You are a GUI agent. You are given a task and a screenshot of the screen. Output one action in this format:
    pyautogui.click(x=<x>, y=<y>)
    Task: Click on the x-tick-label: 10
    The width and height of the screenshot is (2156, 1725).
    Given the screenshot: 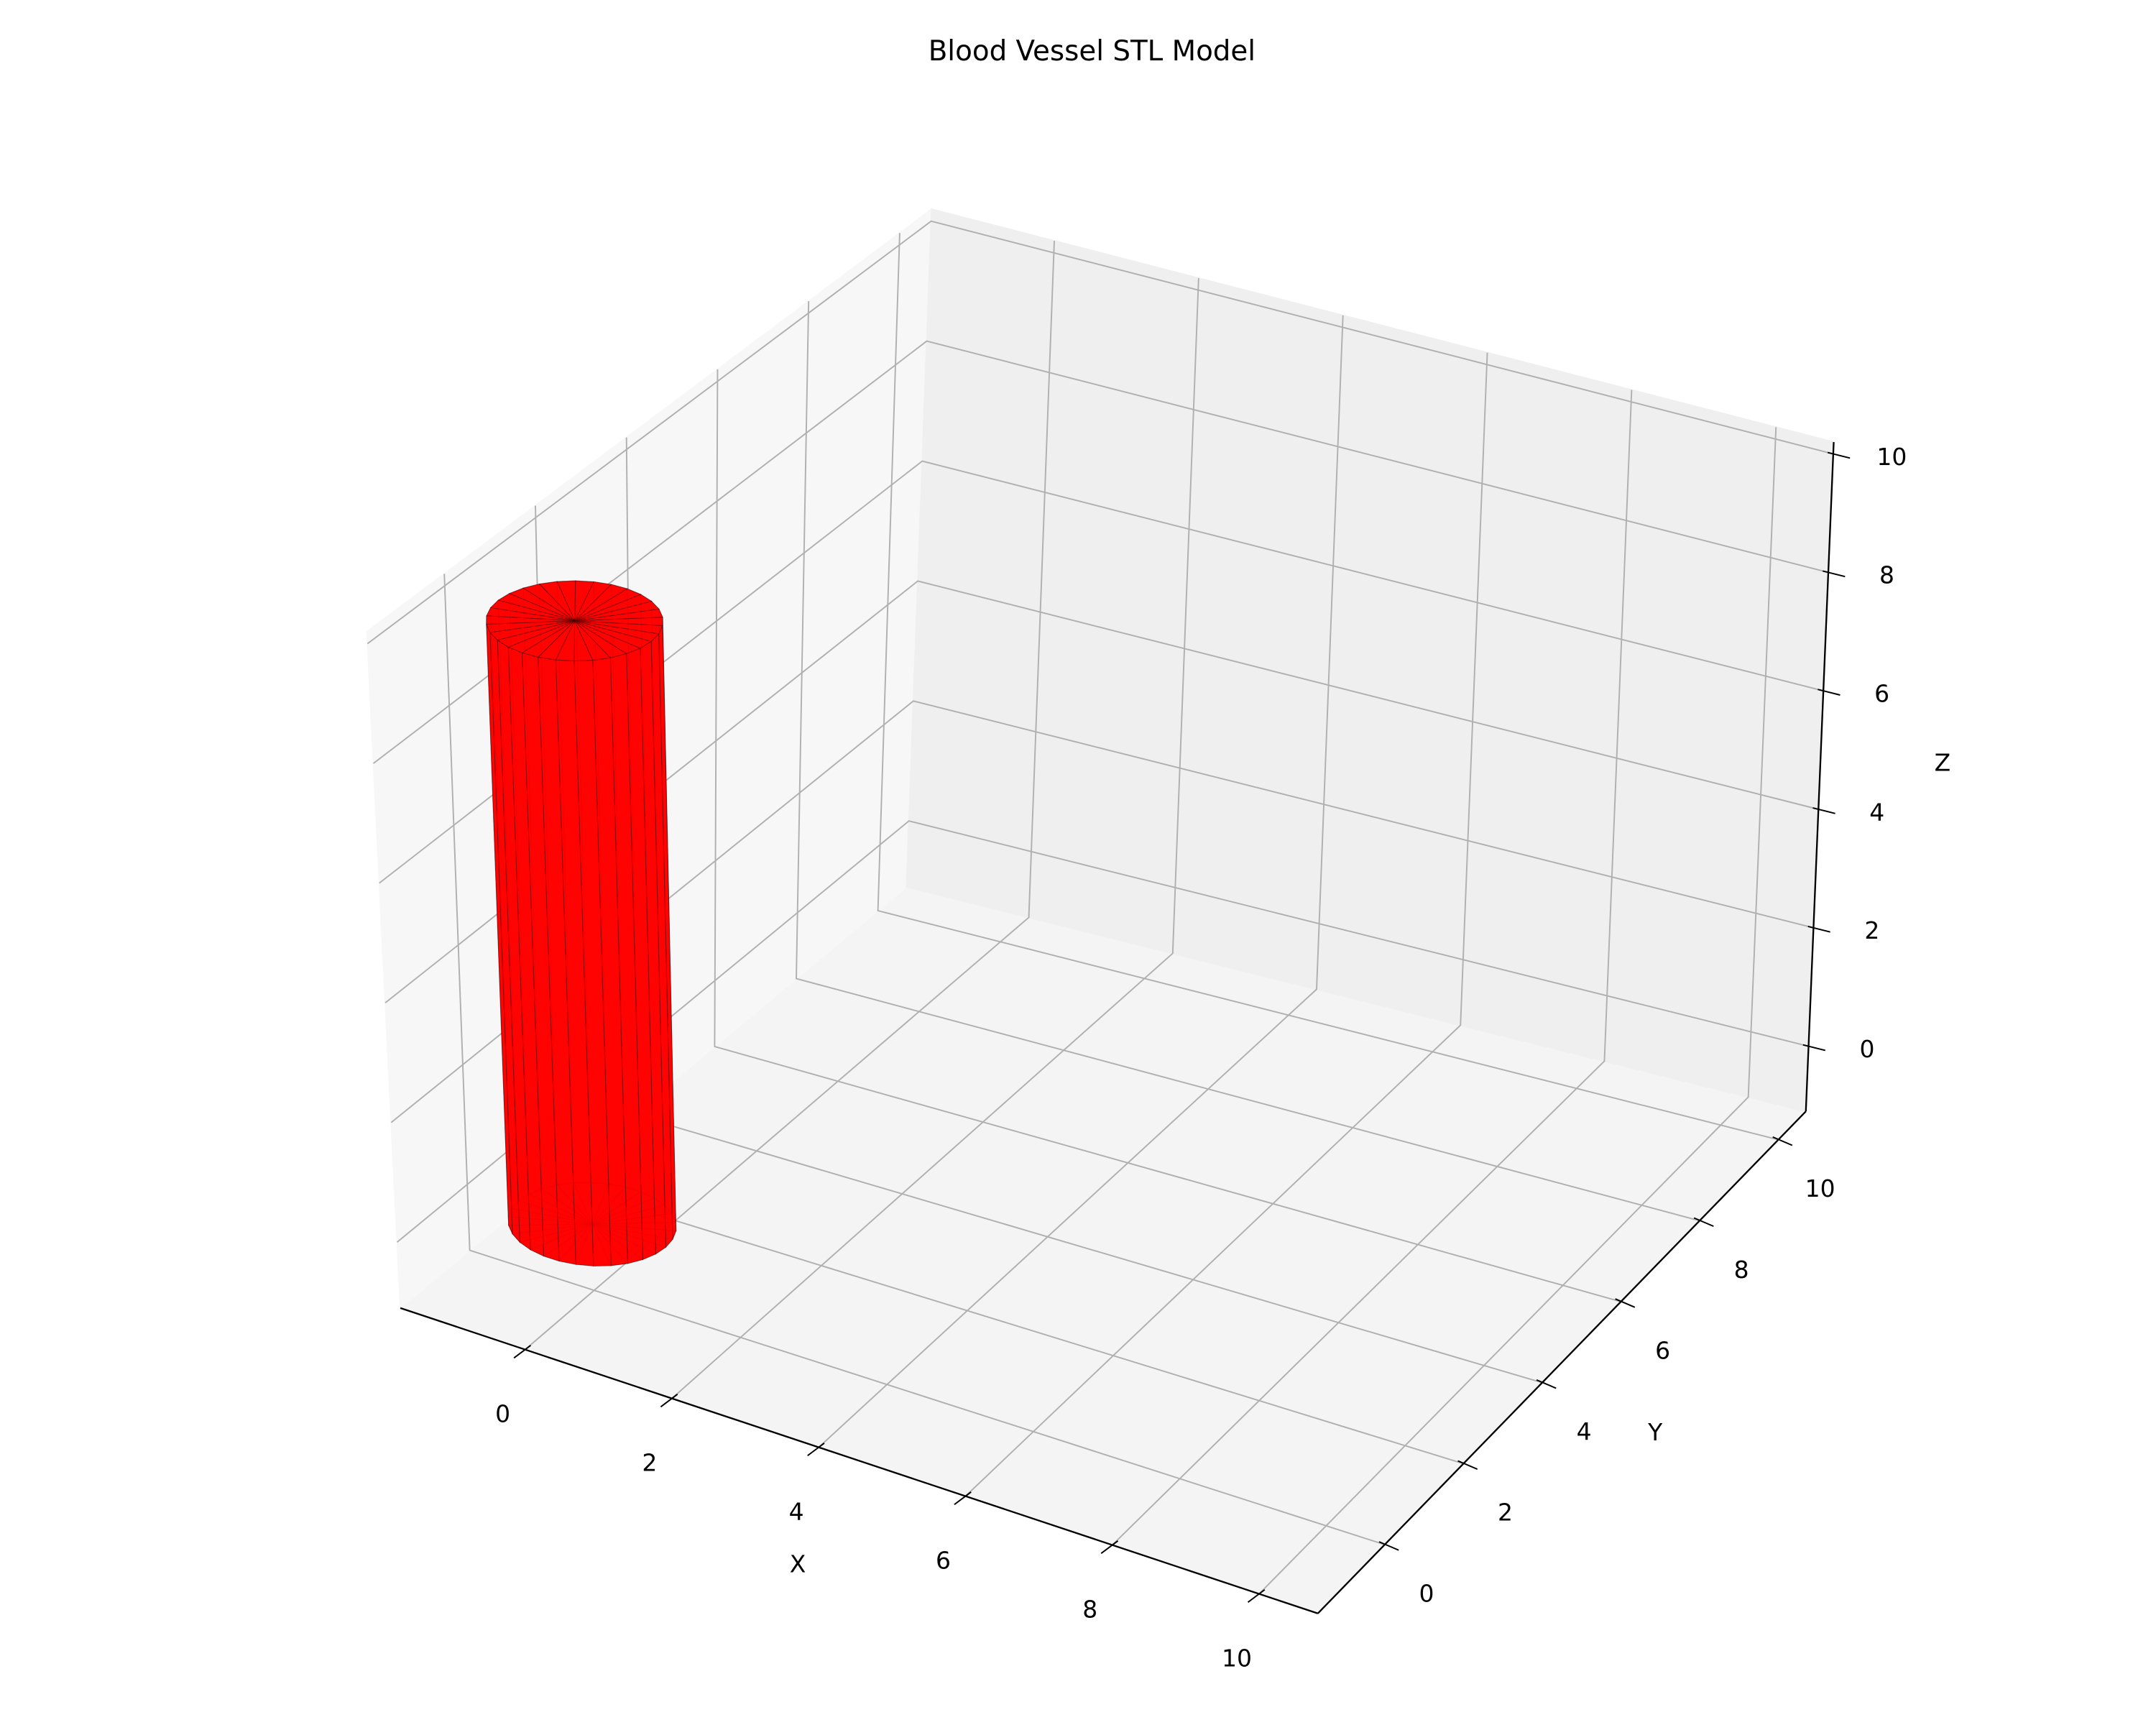 What is the action you would take?
    pyautogui.click(x=1237, y=1658)
    